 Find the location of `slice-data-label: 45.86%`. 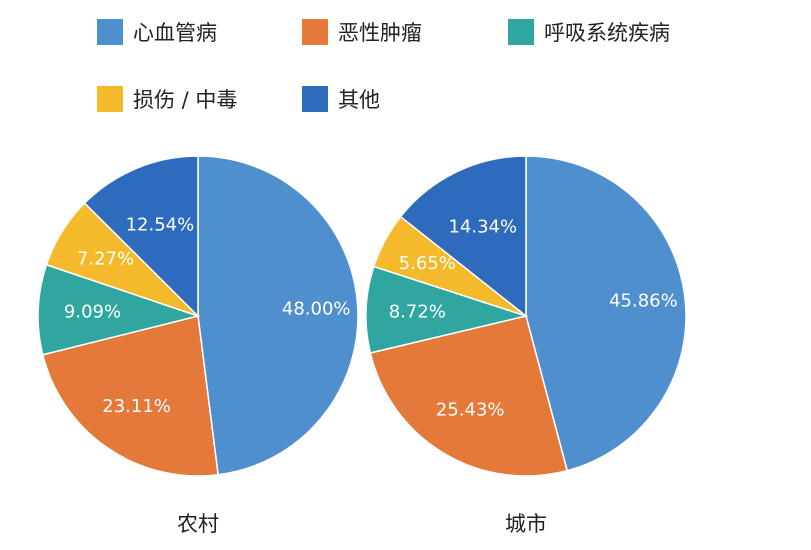

slice-data-label: 45.86% is located at coordinates (643, 301).